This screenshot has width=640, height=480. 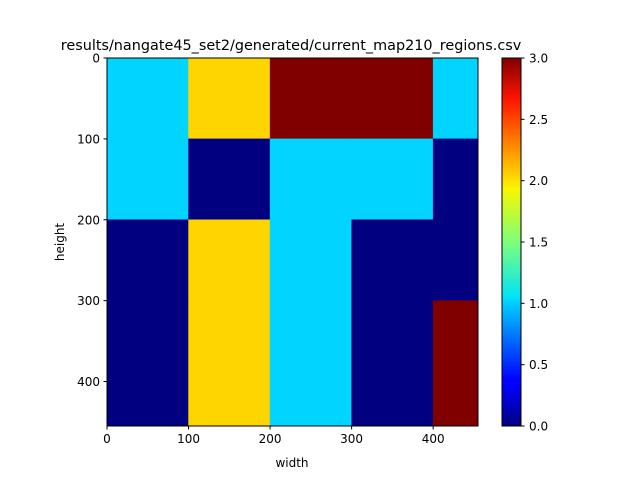 I want to click on x-tick-label: 100, so click(x=188, y=439).